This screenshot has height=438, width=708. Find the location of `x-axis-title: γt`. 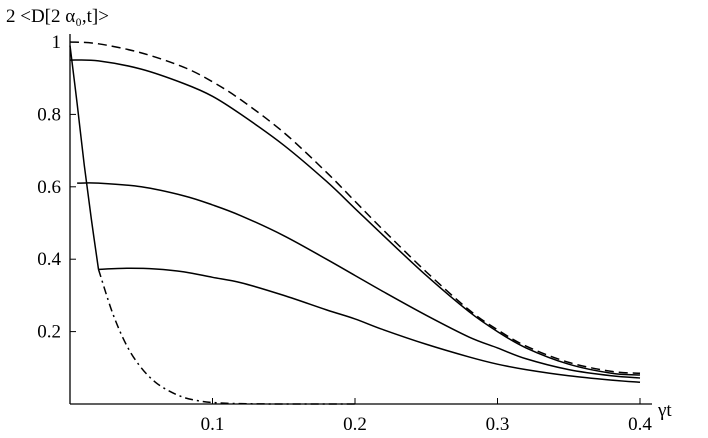

x-axis-title: γt is located at coordinates (664, 410).